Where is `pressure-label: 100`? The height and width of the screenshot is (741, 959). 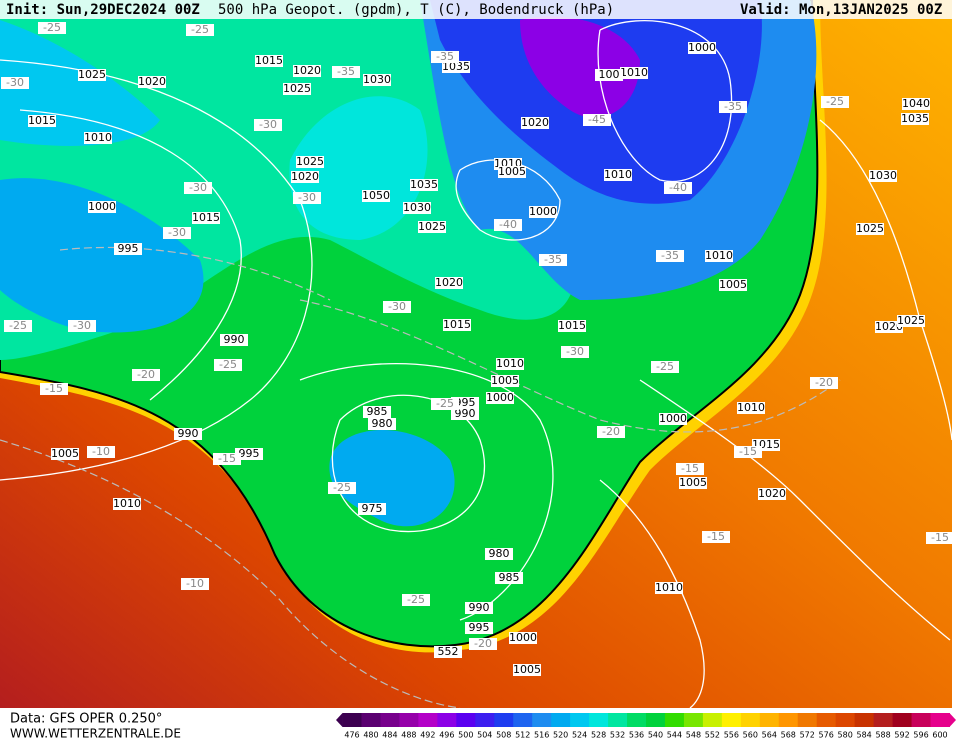
pressure-label: 100 is located at coordinates (609, 74).